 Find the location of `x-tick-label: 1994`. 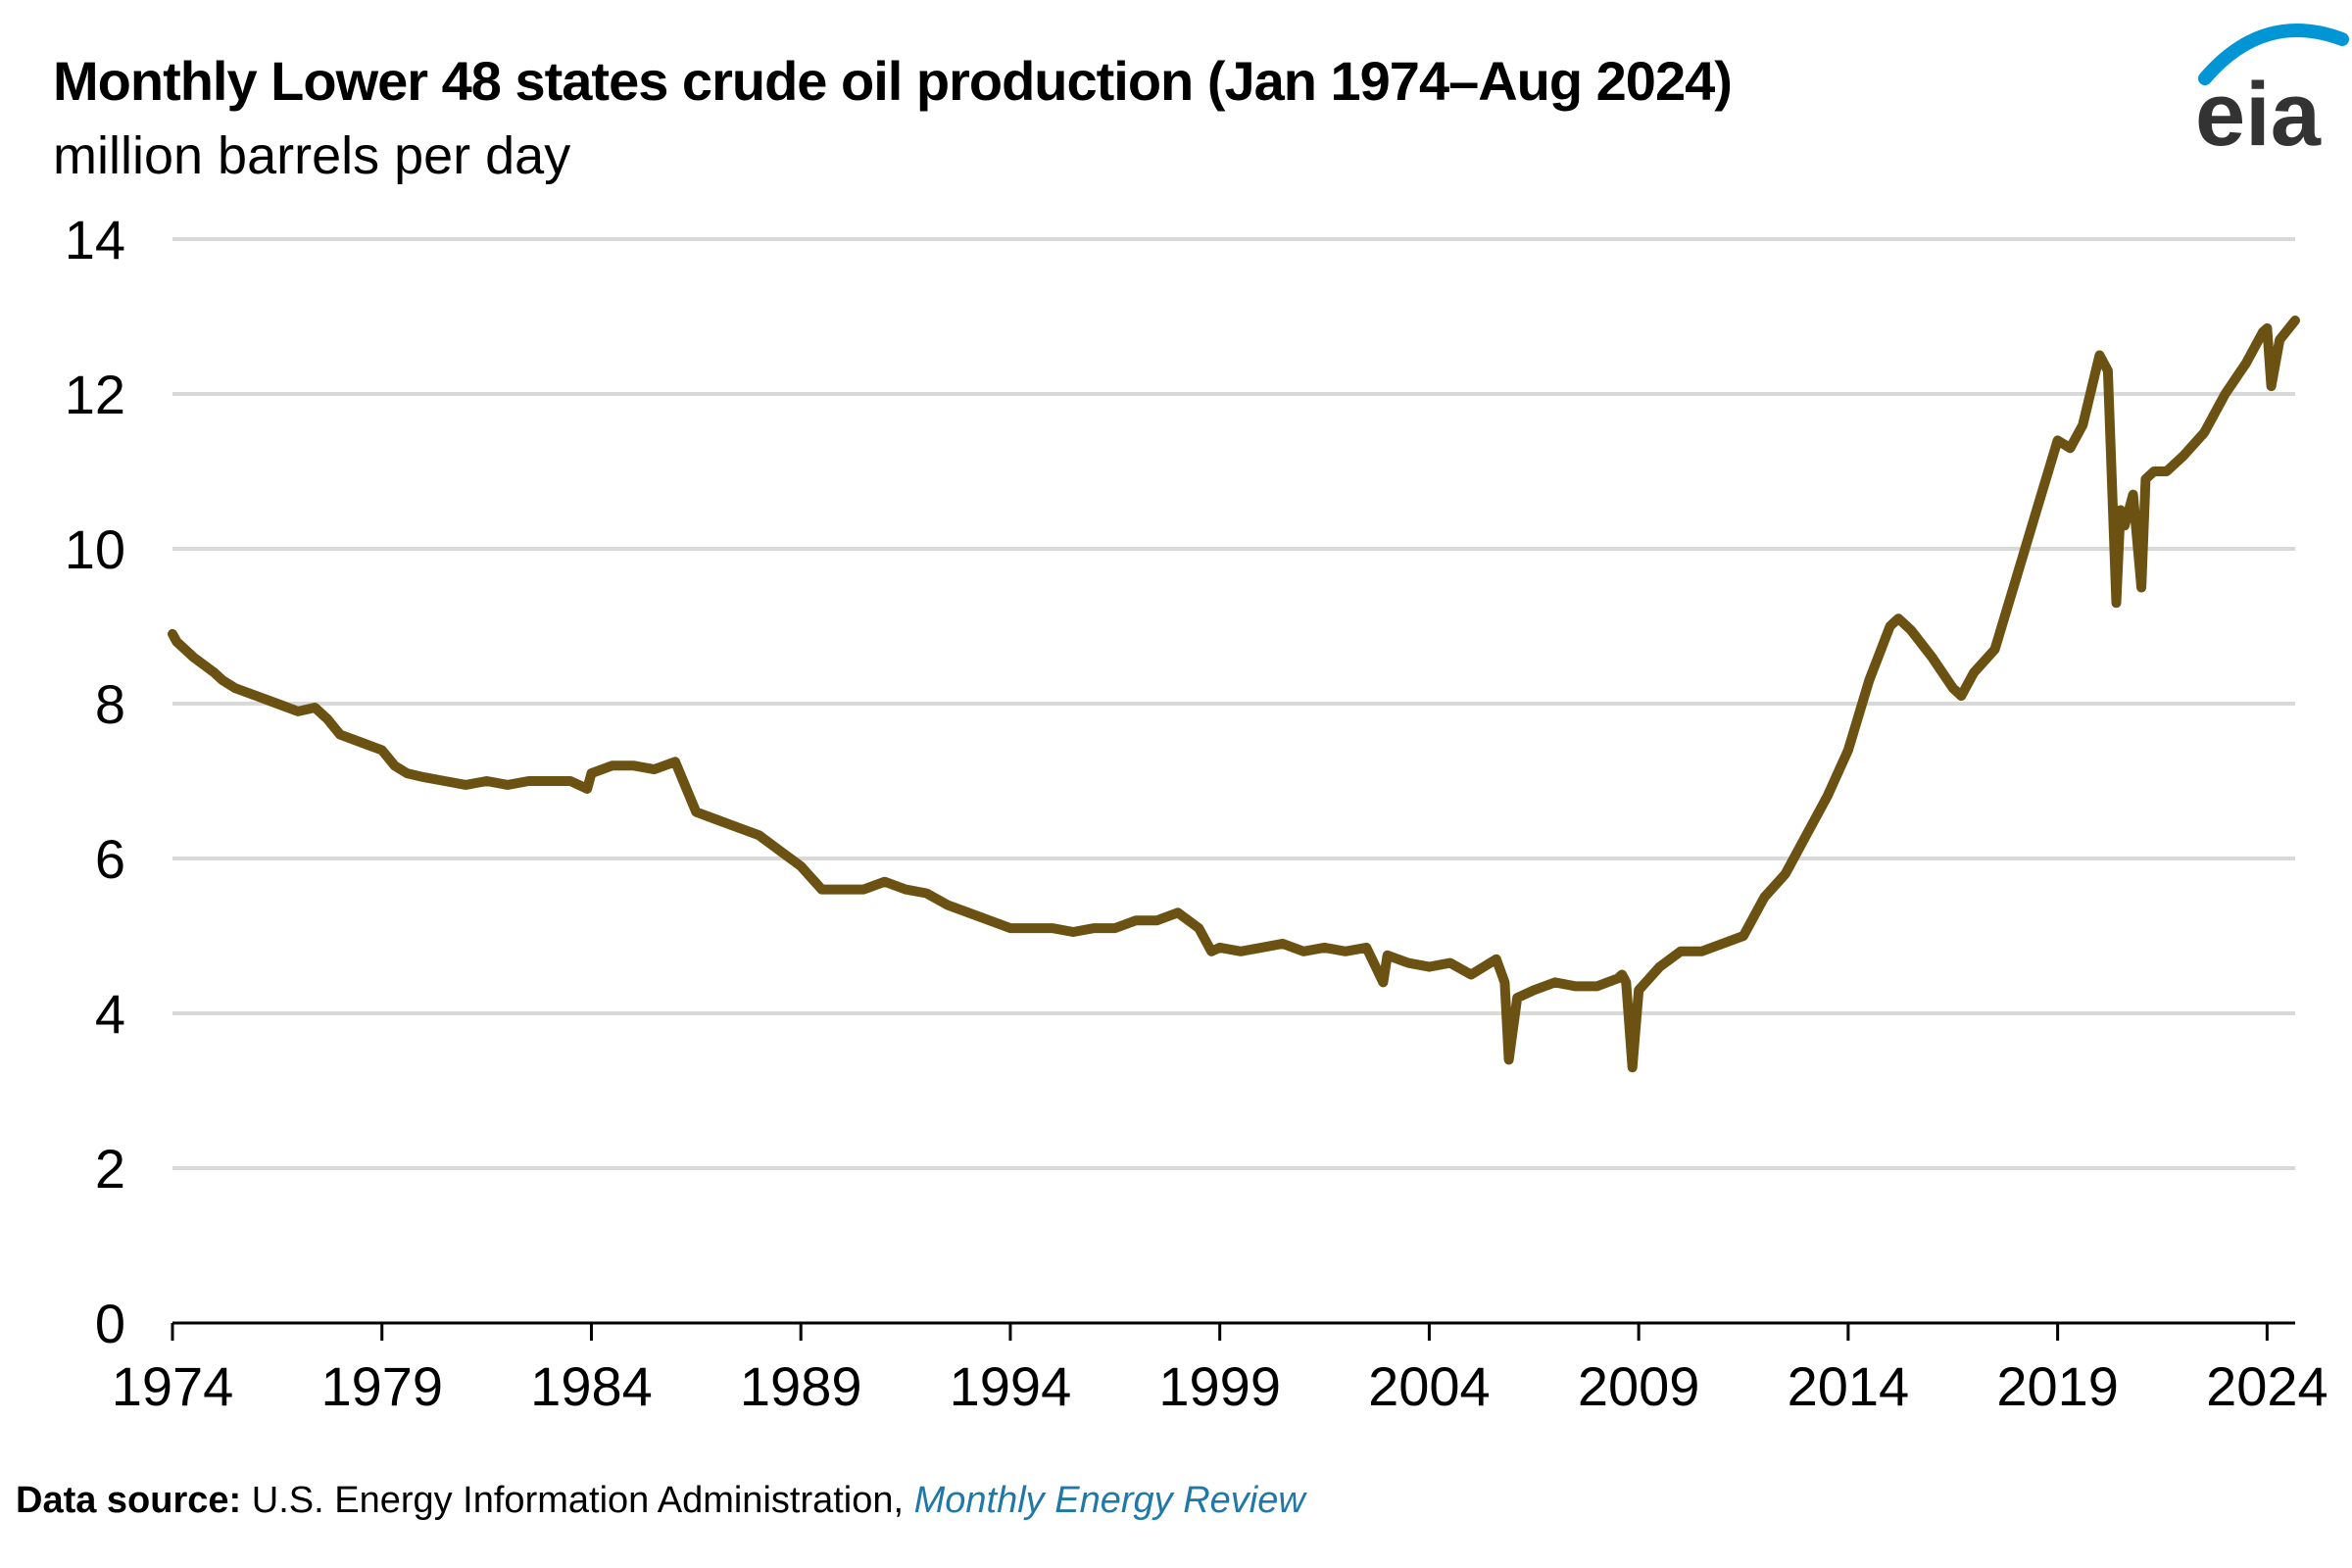

x-tick-label: 1994 is located at coordinates (1011, 1386).